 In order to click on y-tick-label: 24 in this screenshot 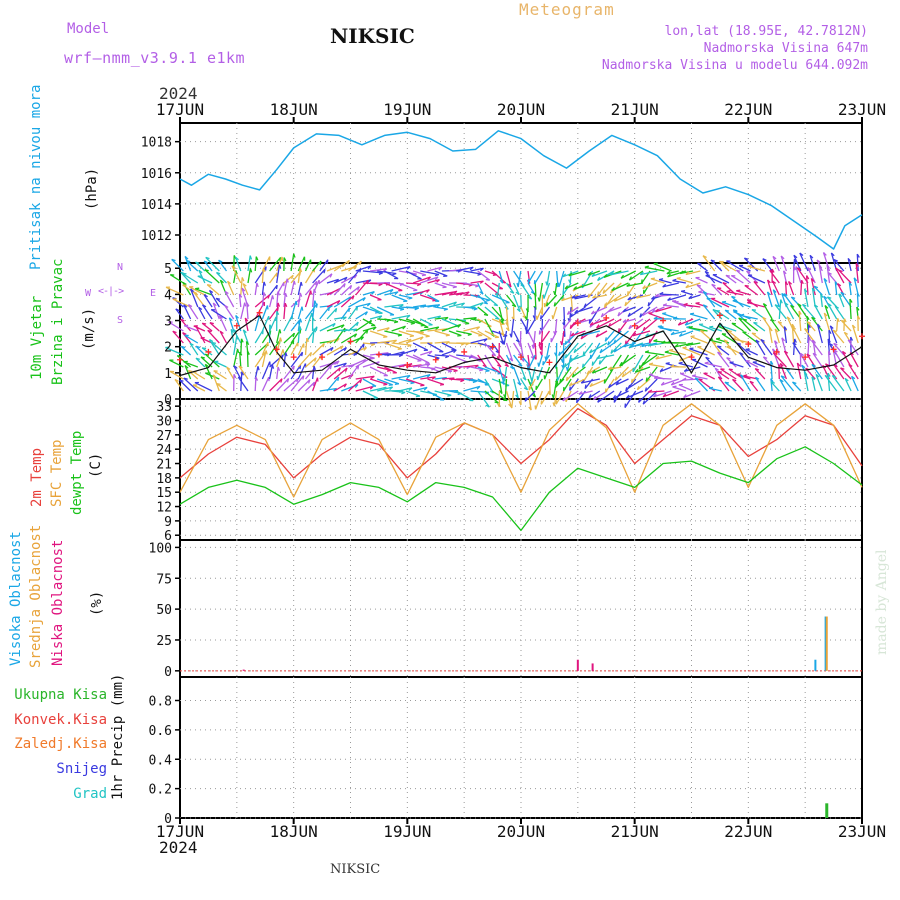, I will do `click(164, 450)`.